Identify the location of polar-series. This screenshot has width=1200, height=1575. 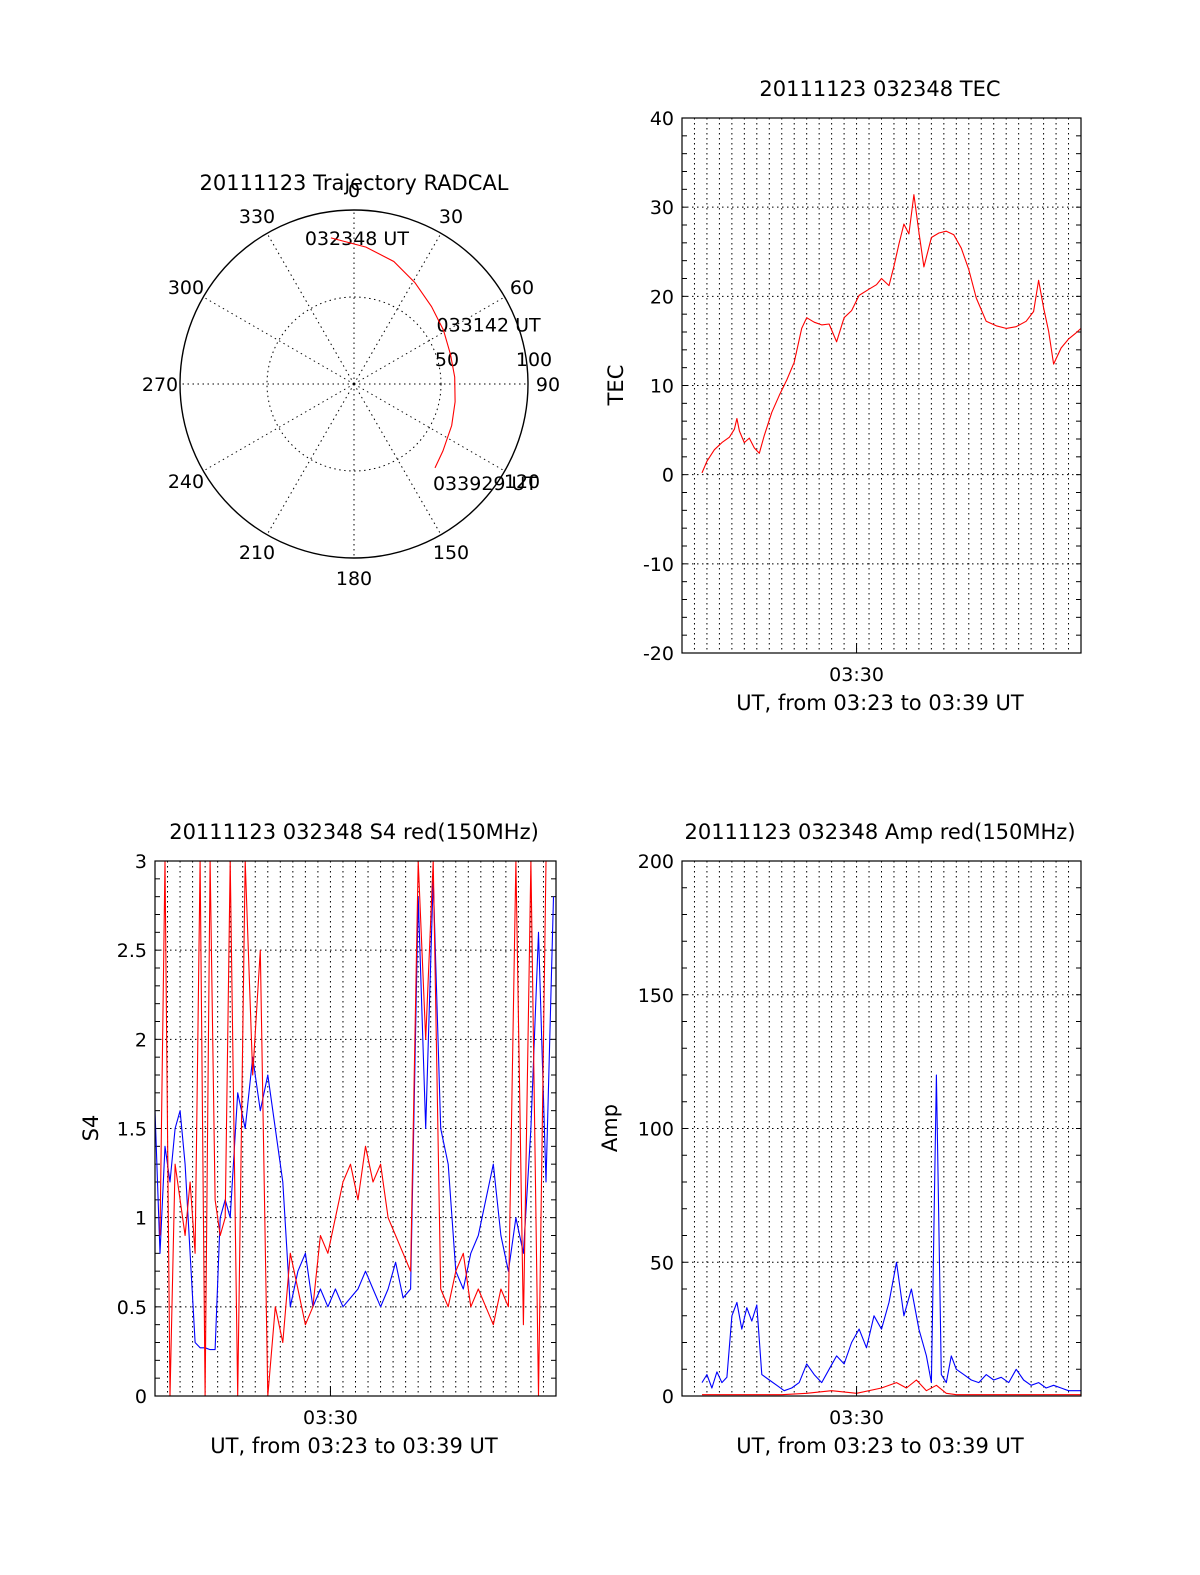
(393, 353).